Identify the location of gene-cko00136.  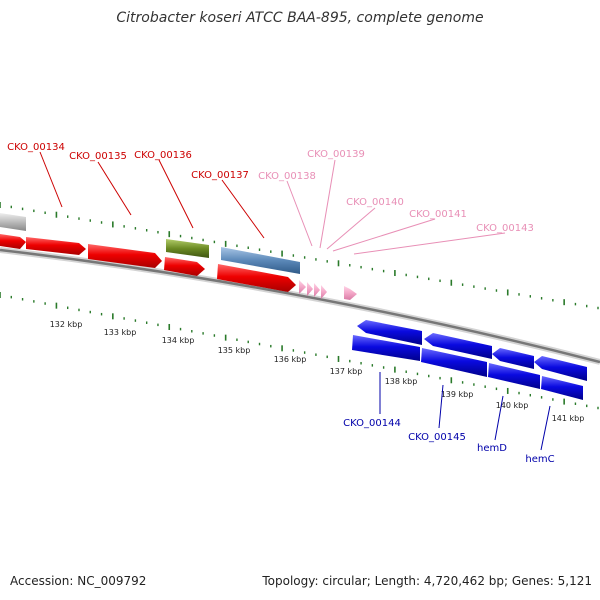
(125, 256).